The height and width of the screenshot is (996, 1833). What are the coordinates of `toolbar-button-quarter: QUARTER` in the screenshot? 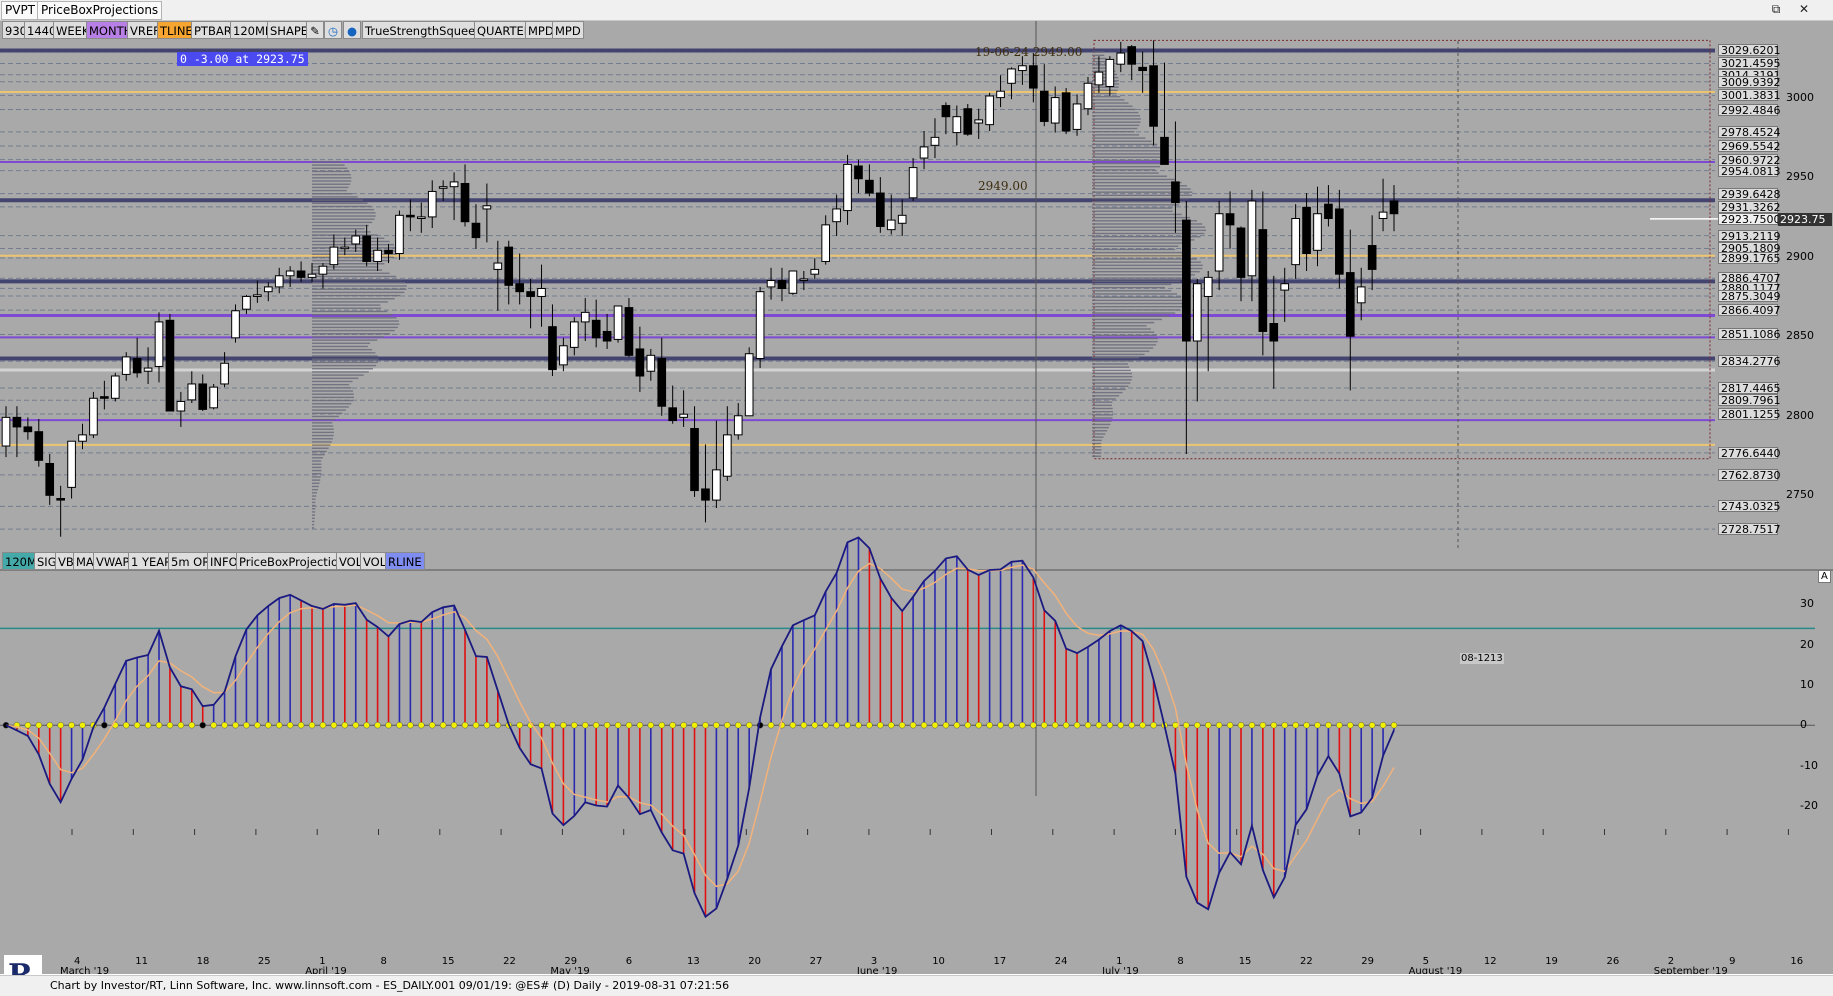 It's located at (504, 30).